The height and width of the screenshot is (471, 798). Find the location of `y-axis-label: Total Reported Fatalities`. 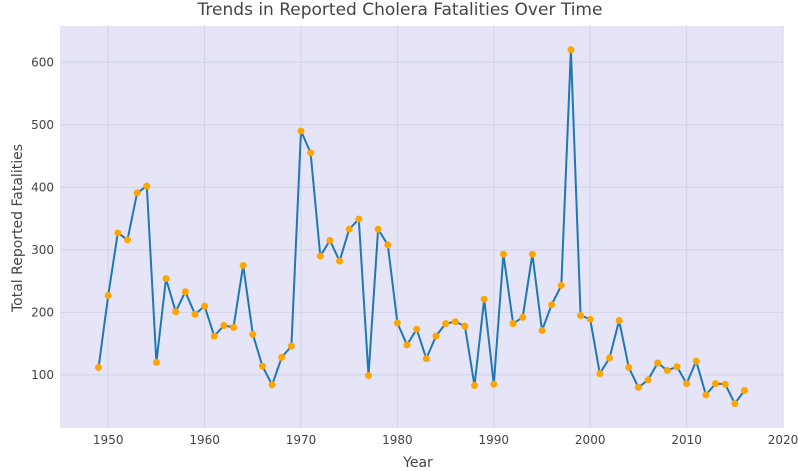

y-axis-label: Total Reported Fatalities is located at coordinates (18, 228).